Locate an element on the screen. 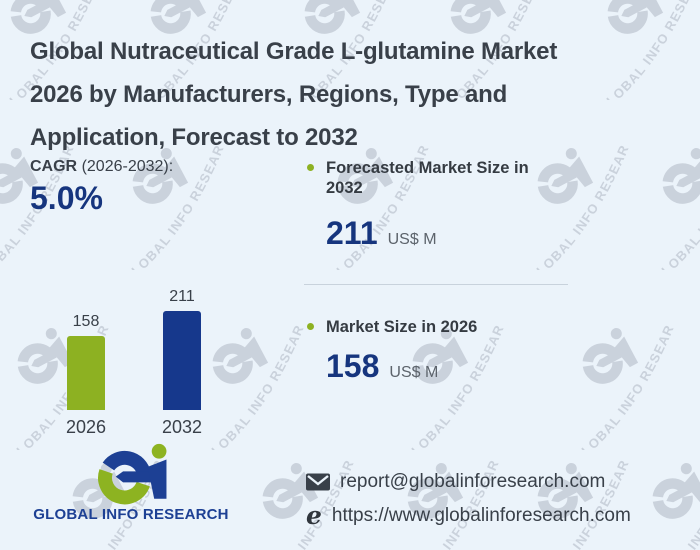  global-info-research-logo-icon is located at coordinates (132, 474).